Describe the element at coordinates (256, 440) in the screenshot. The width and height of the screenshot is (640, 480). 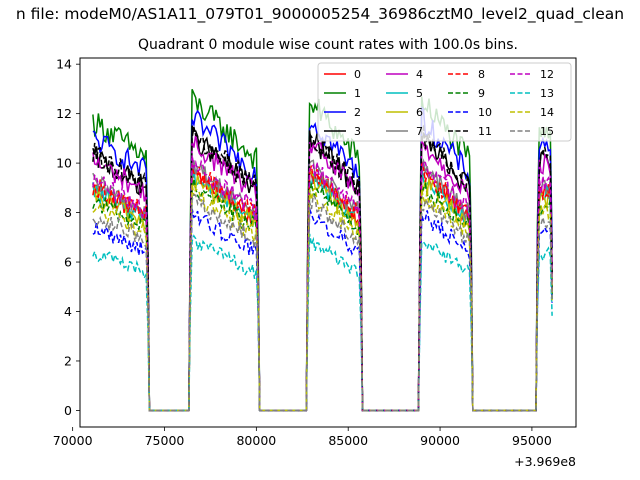
I see `x-tick-label: 80000` at that location.